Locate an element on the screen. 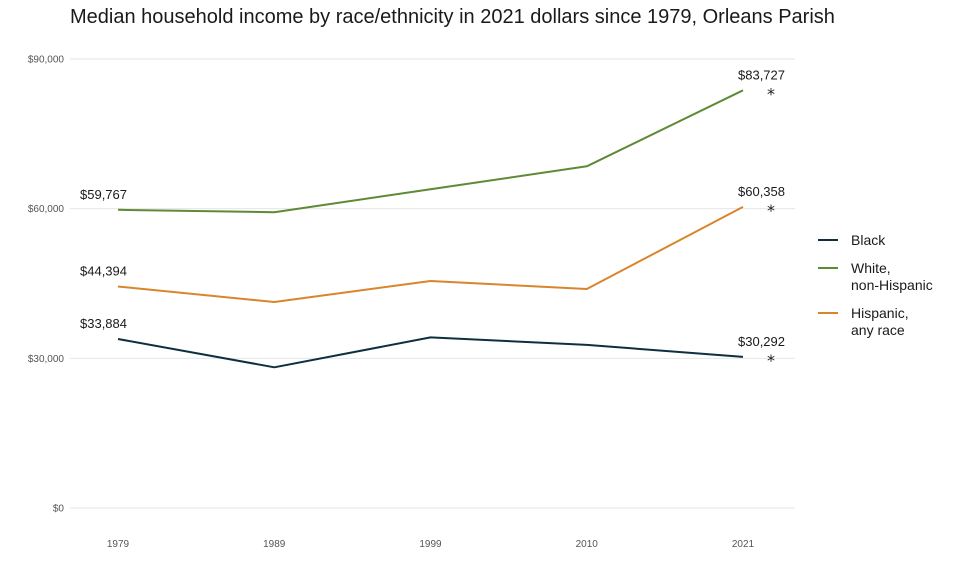 Image resolution: width=960 pixels, height=576 pixels. data-label-first: $59,767 is located at coordinates (103, 194).